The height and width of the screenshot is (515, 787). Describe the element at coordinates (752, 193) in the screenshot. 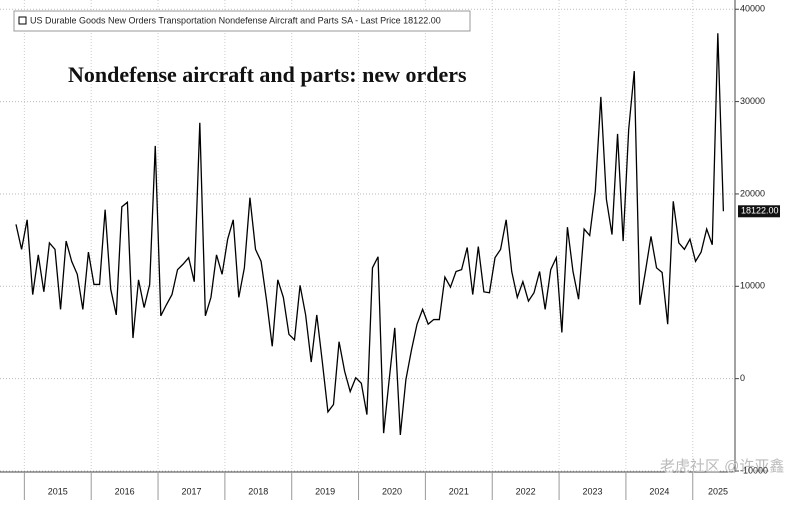

I see `y-tick-label: 20000` at that location.